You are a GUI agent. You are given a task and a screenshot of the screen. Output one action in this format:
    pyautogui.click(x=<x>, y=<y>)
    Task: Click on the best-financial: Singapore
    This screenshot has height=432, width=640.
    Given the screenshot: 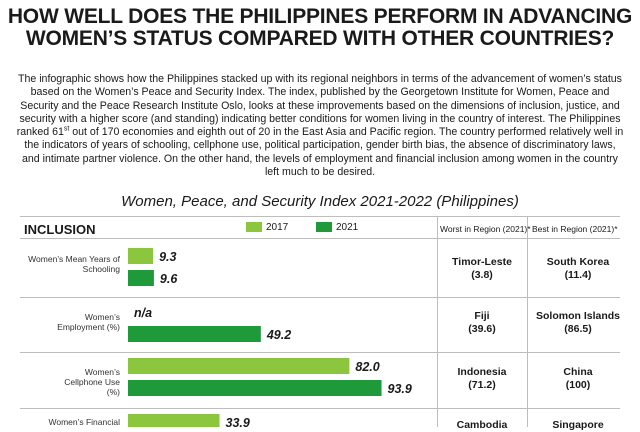 What is the action you would take?
    pyautogui.click(x=578, y=425)
    